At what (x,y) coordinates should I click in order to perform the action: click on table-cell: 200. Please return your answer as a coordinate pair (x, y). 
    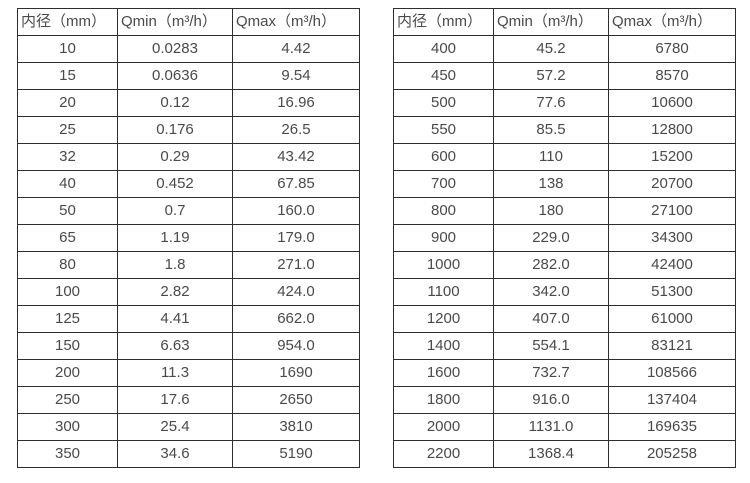
    Looking at the image, I should click on (67, 373).